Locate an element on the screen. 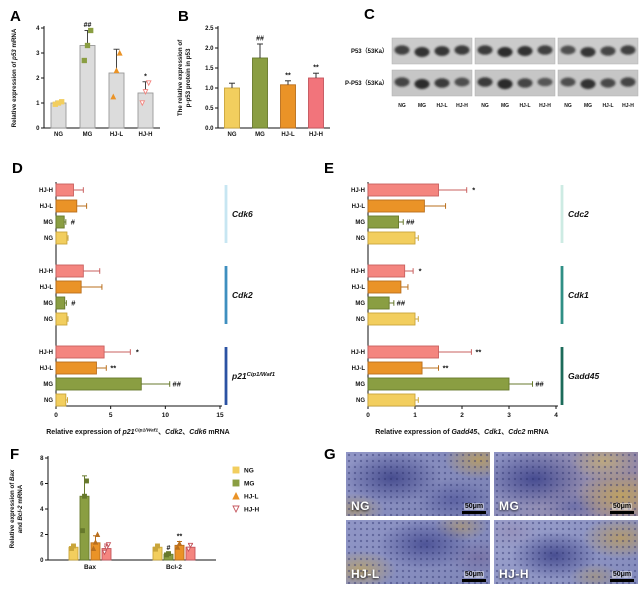 The image size is (640, 591). panel-f-letter: F is located at coordinates (15, 454).